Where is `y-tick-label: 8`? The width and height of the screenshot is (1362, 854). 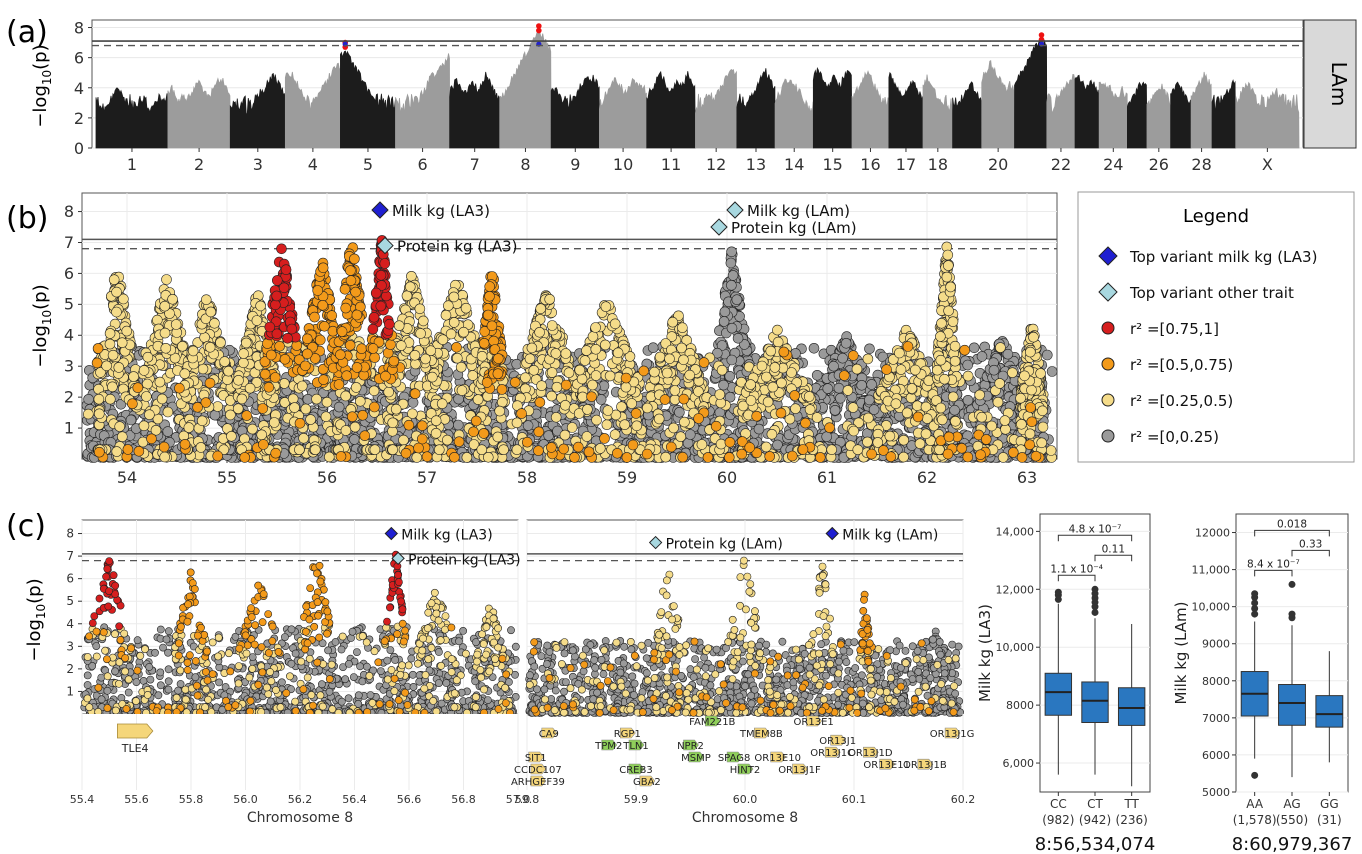
y-tick-label: 8 is located at coordinates (79, 28).